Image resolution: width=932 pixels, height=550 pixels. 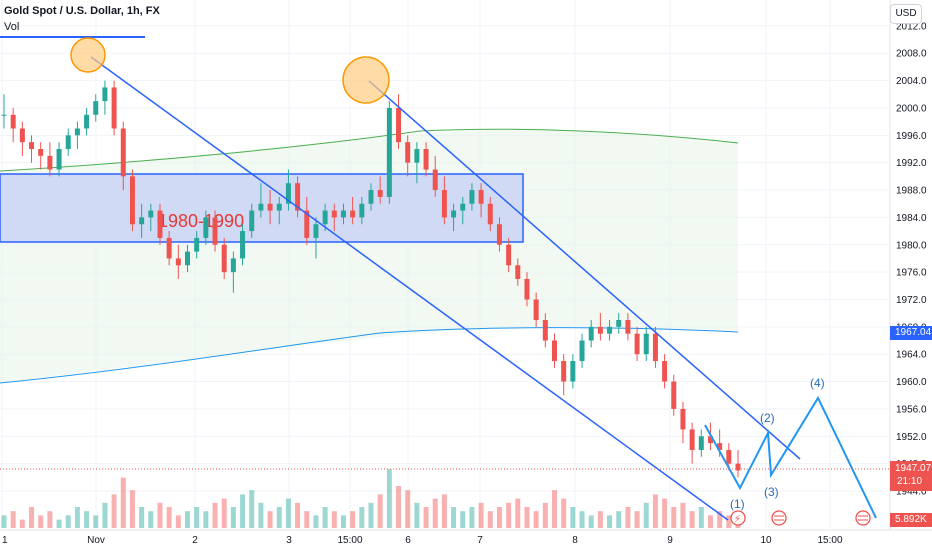 I want to click on price-tick-label: 1980.0, so click(x=911, y=245).